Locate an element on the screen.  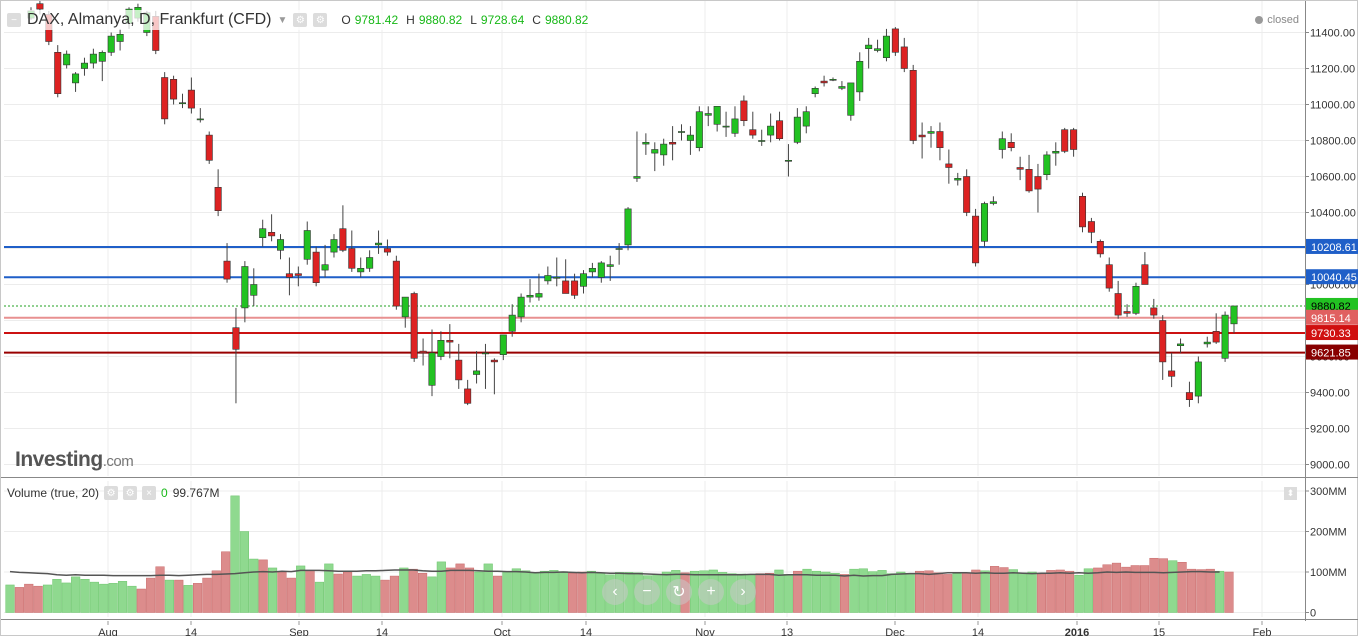
x-tick-label: Dec is located at coordinates (895, 631).